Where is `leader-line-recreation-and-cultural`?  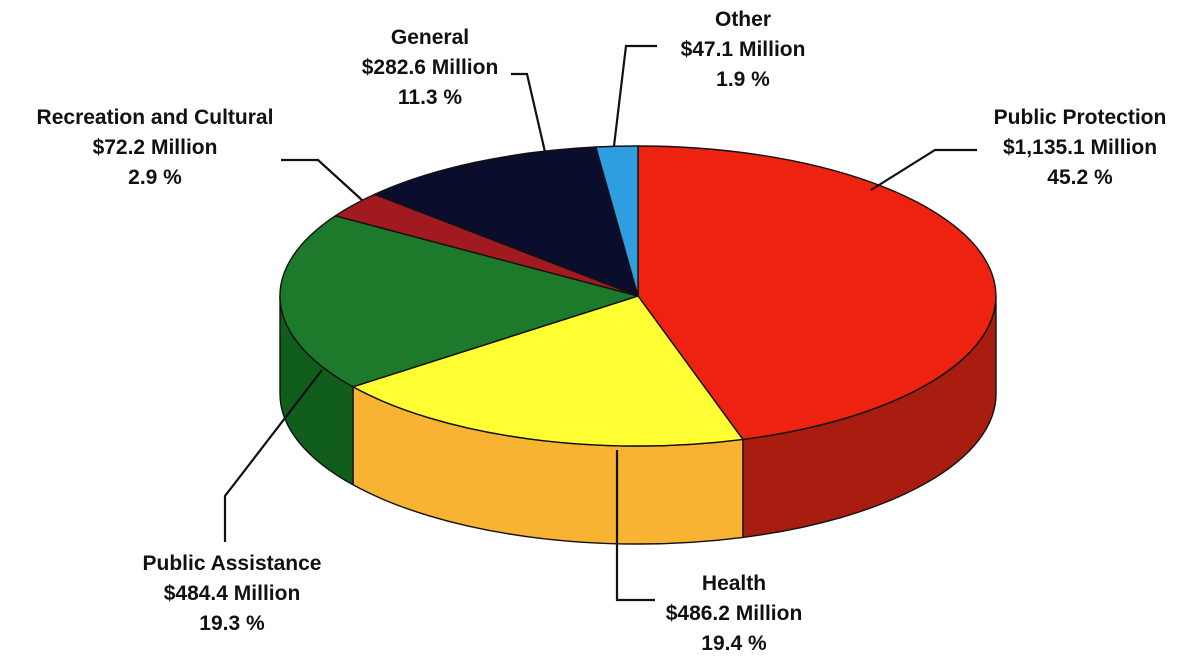 leader-line-recreation-and-cultural is located at coordinates (322, 179).